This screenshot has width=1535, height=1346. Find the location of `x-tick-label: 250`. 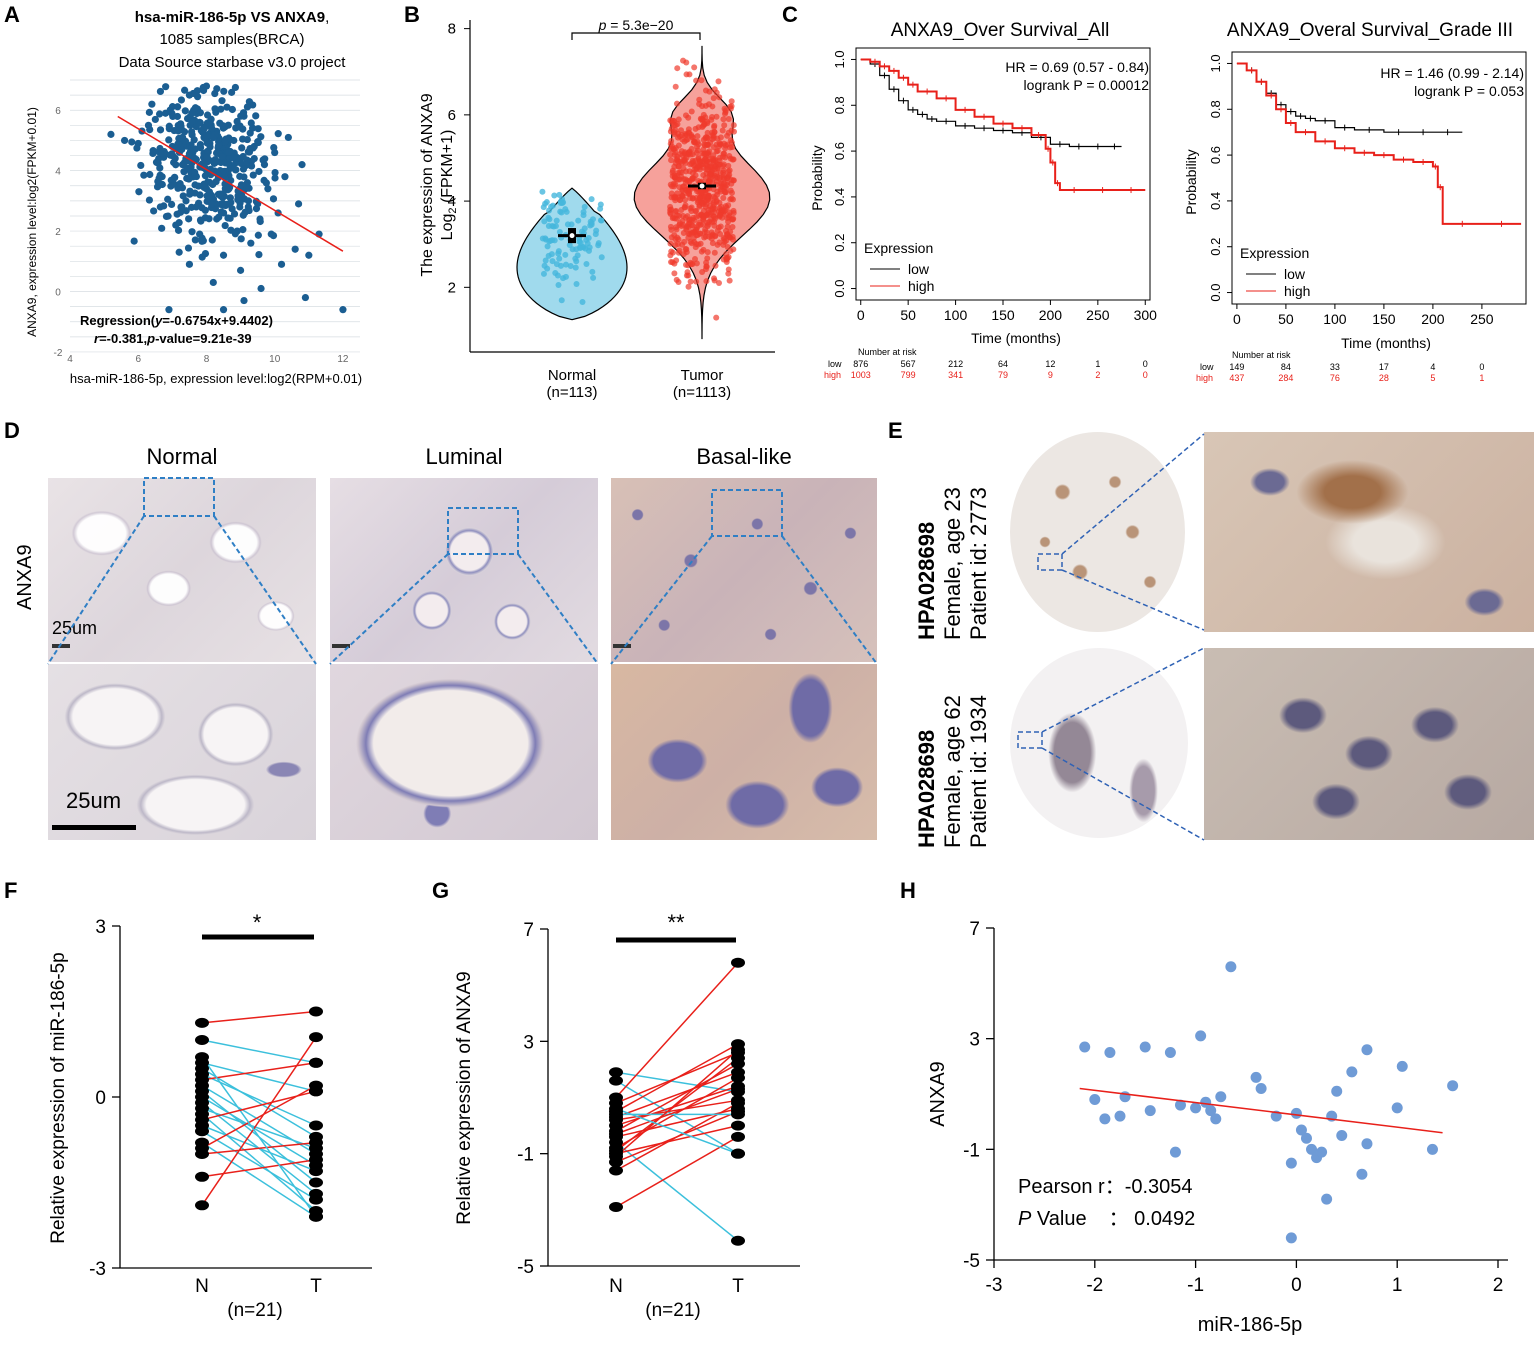

x-tick-label: 250 is located at coordinates (1482, 319).